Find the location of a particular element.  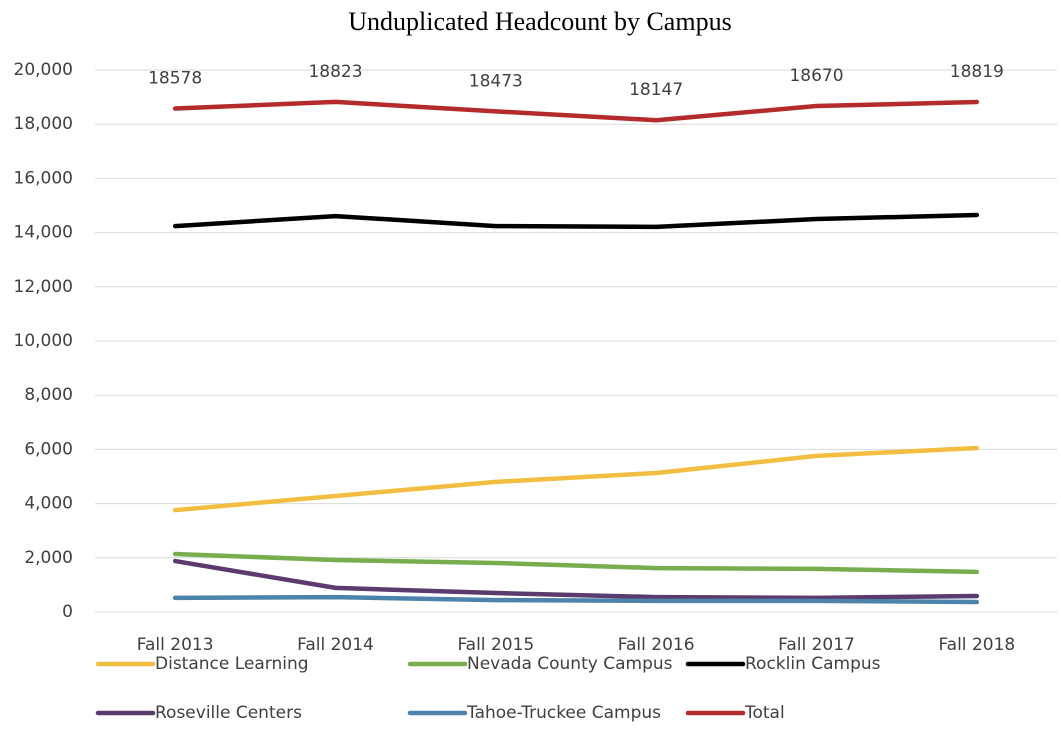

y-tick-label: 16,000 is located at coordinates (43, 178).